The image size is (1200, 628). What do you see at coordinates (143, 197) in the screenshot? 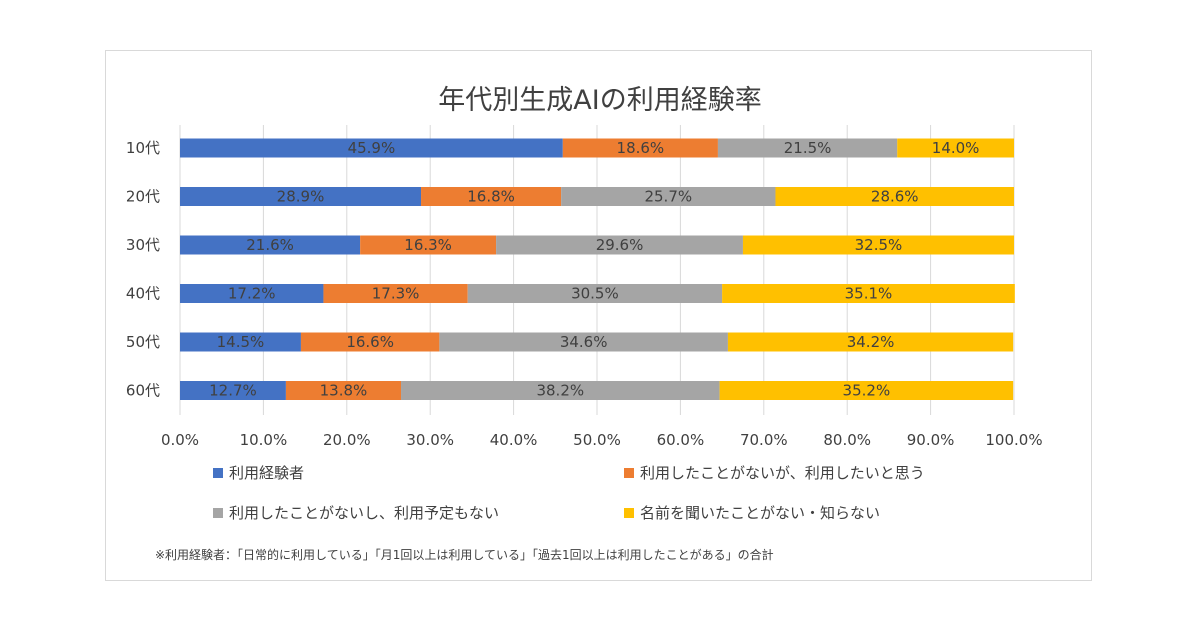
I see `y-tick-label: 20代` at bounding box center [143, 197].